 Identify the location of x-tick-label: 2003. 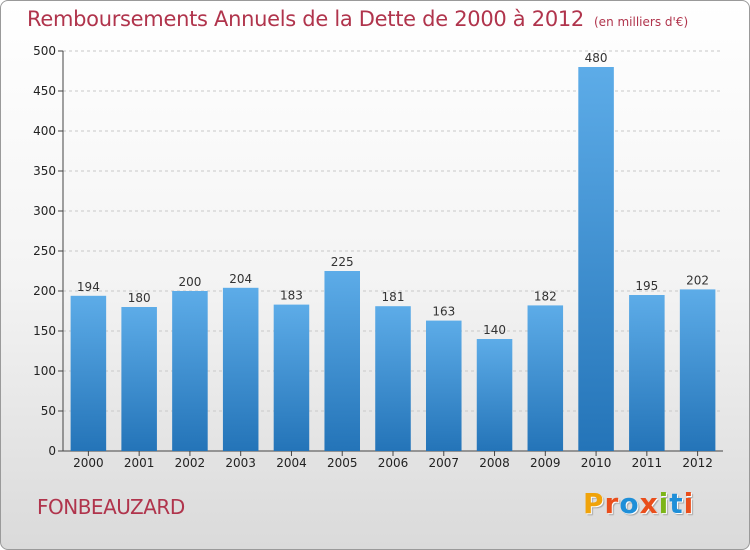
(240, 463).